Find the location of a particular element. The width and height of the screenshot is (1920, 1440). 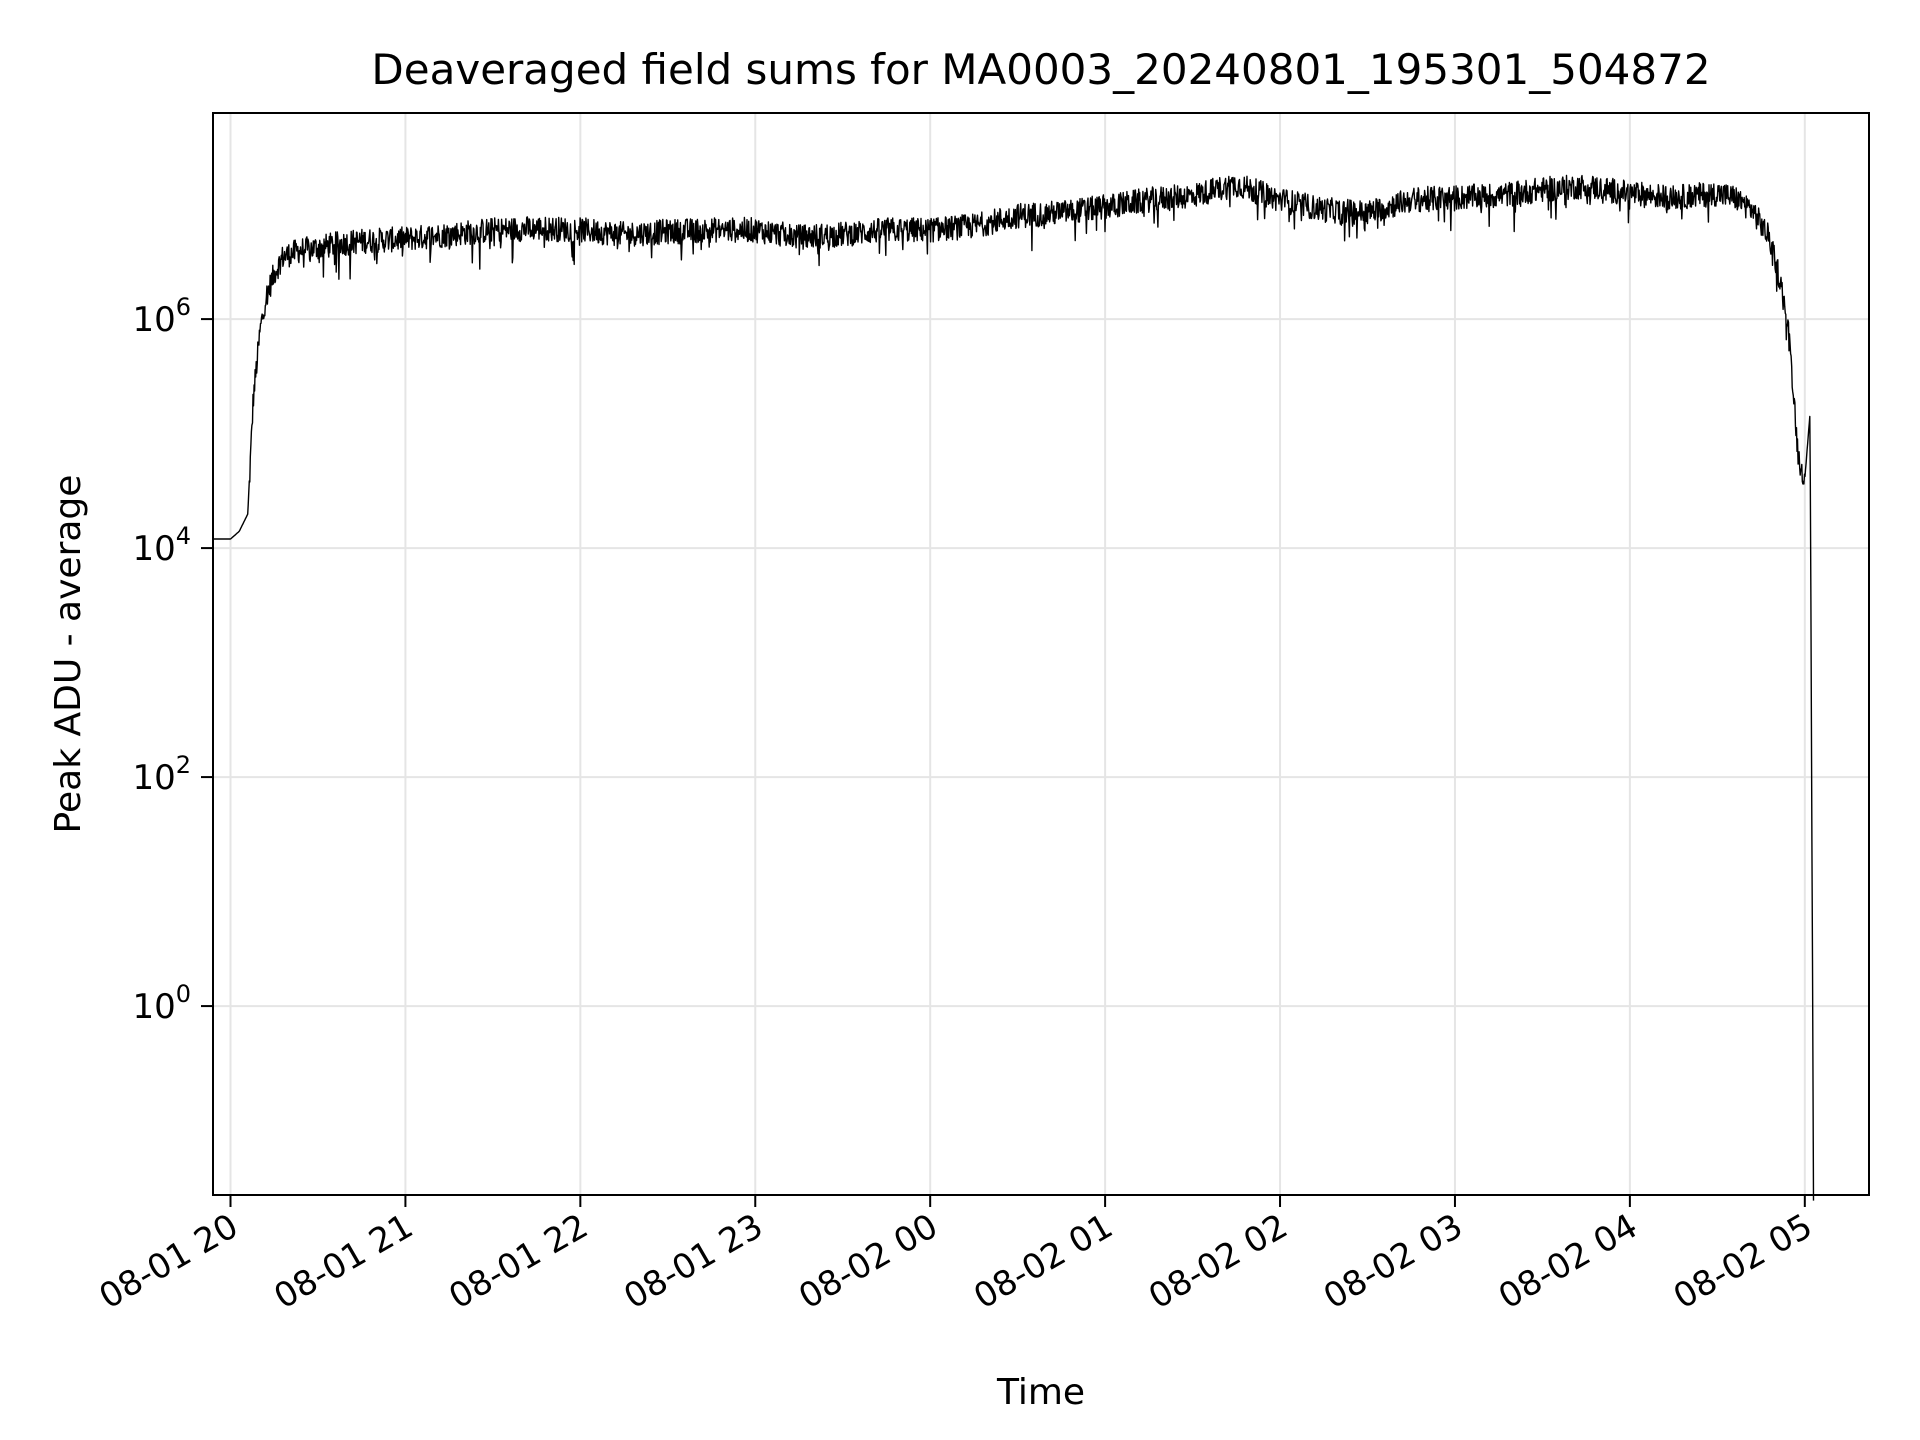

x-tick-label: 08-02 01 is located at coordinates (1043, 1261).